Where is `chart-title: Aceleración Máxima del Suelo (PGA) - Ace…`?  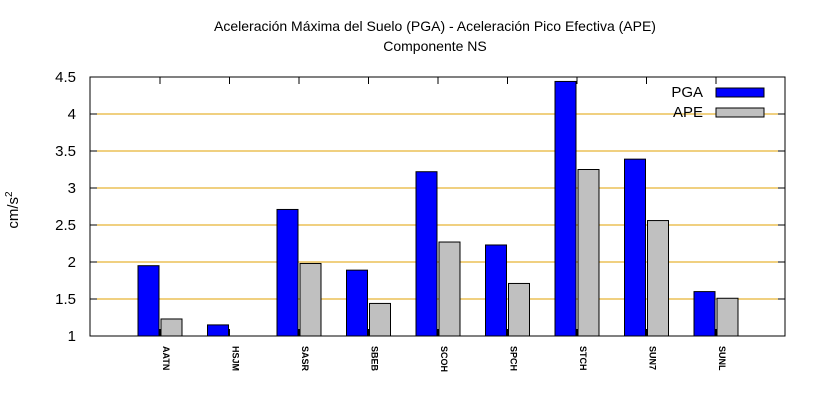 chart-title: Aceleración Máxima del Suelo (PGA) - Ace… is located at coordinates (435, 26).